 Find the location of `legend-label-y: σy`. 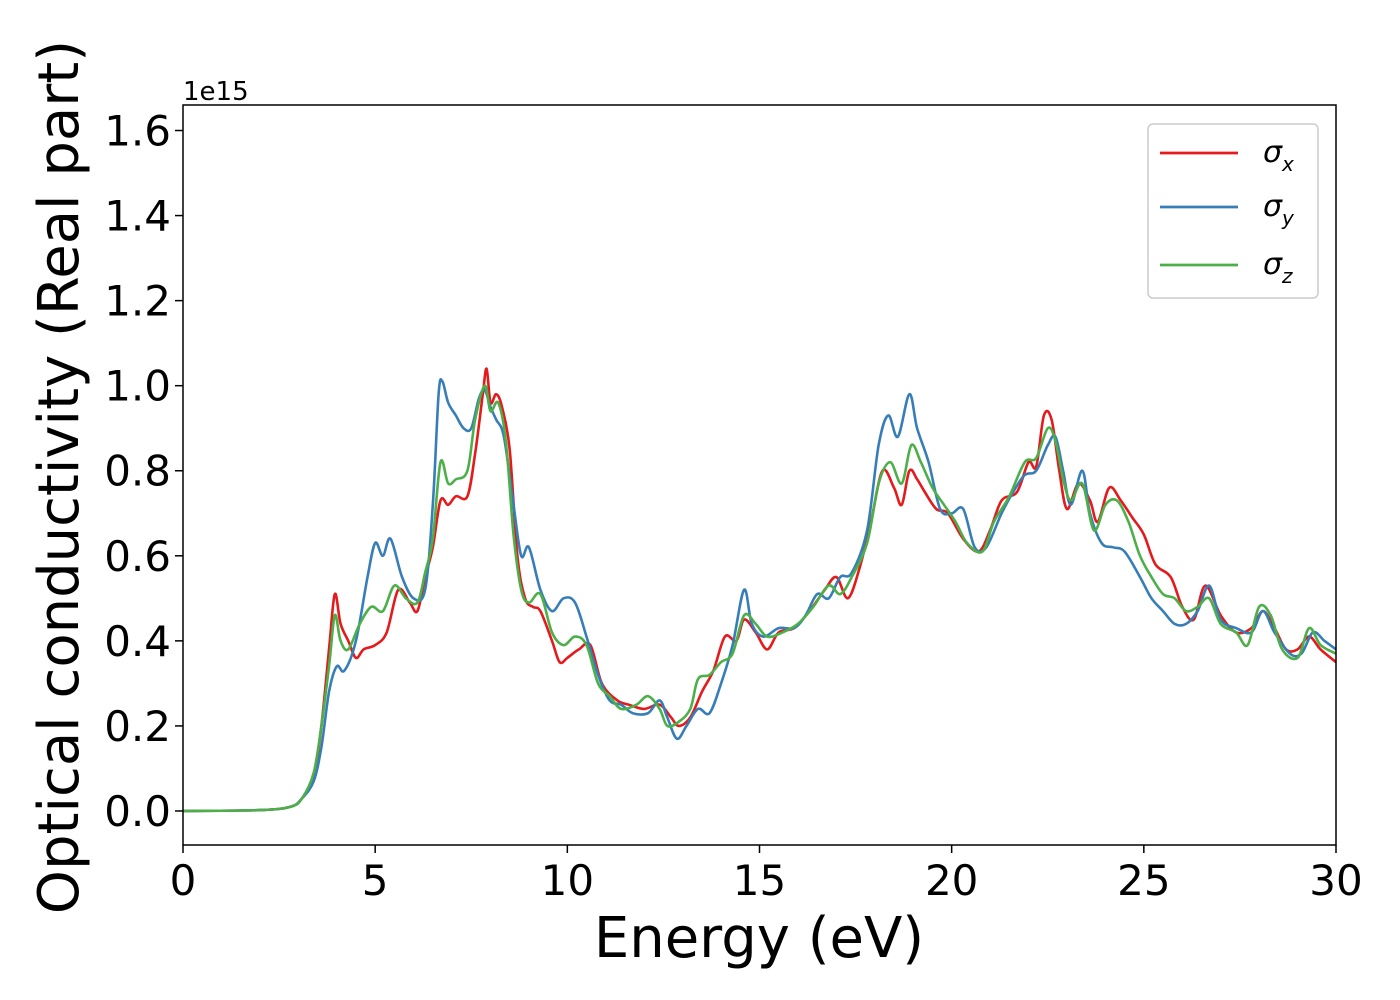

legend-label-y: σy is located at coordinates (1279, 209).